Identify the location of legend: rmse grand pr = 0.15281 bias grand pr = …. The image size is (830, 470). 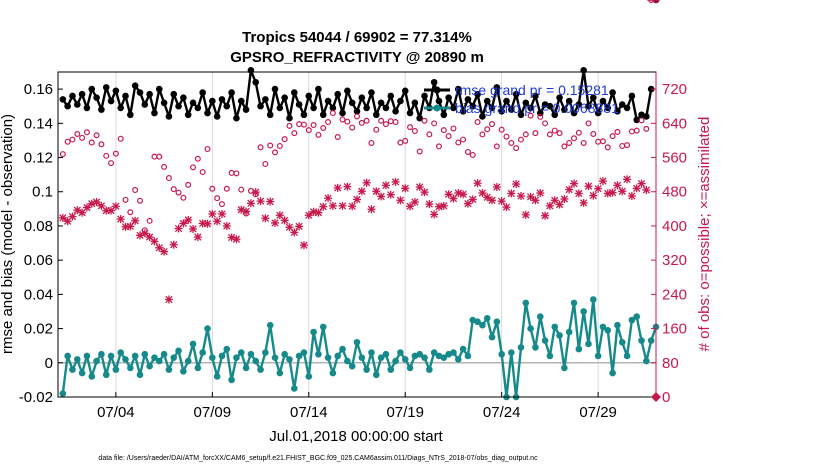
(521, 99).